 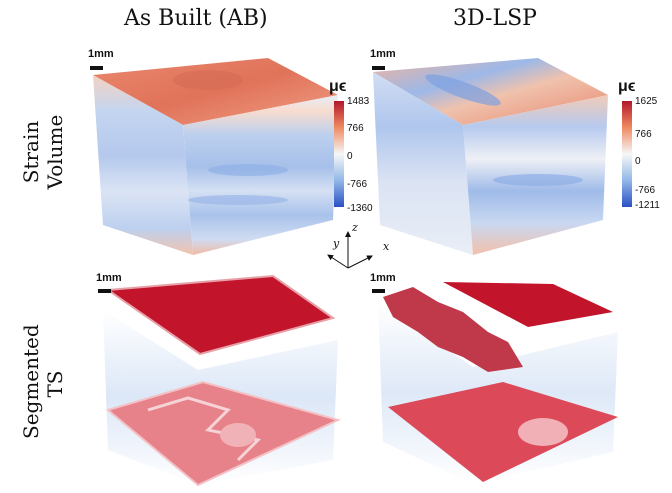 I want to click on row-title-line: Volume, so click(x=55, y=152).